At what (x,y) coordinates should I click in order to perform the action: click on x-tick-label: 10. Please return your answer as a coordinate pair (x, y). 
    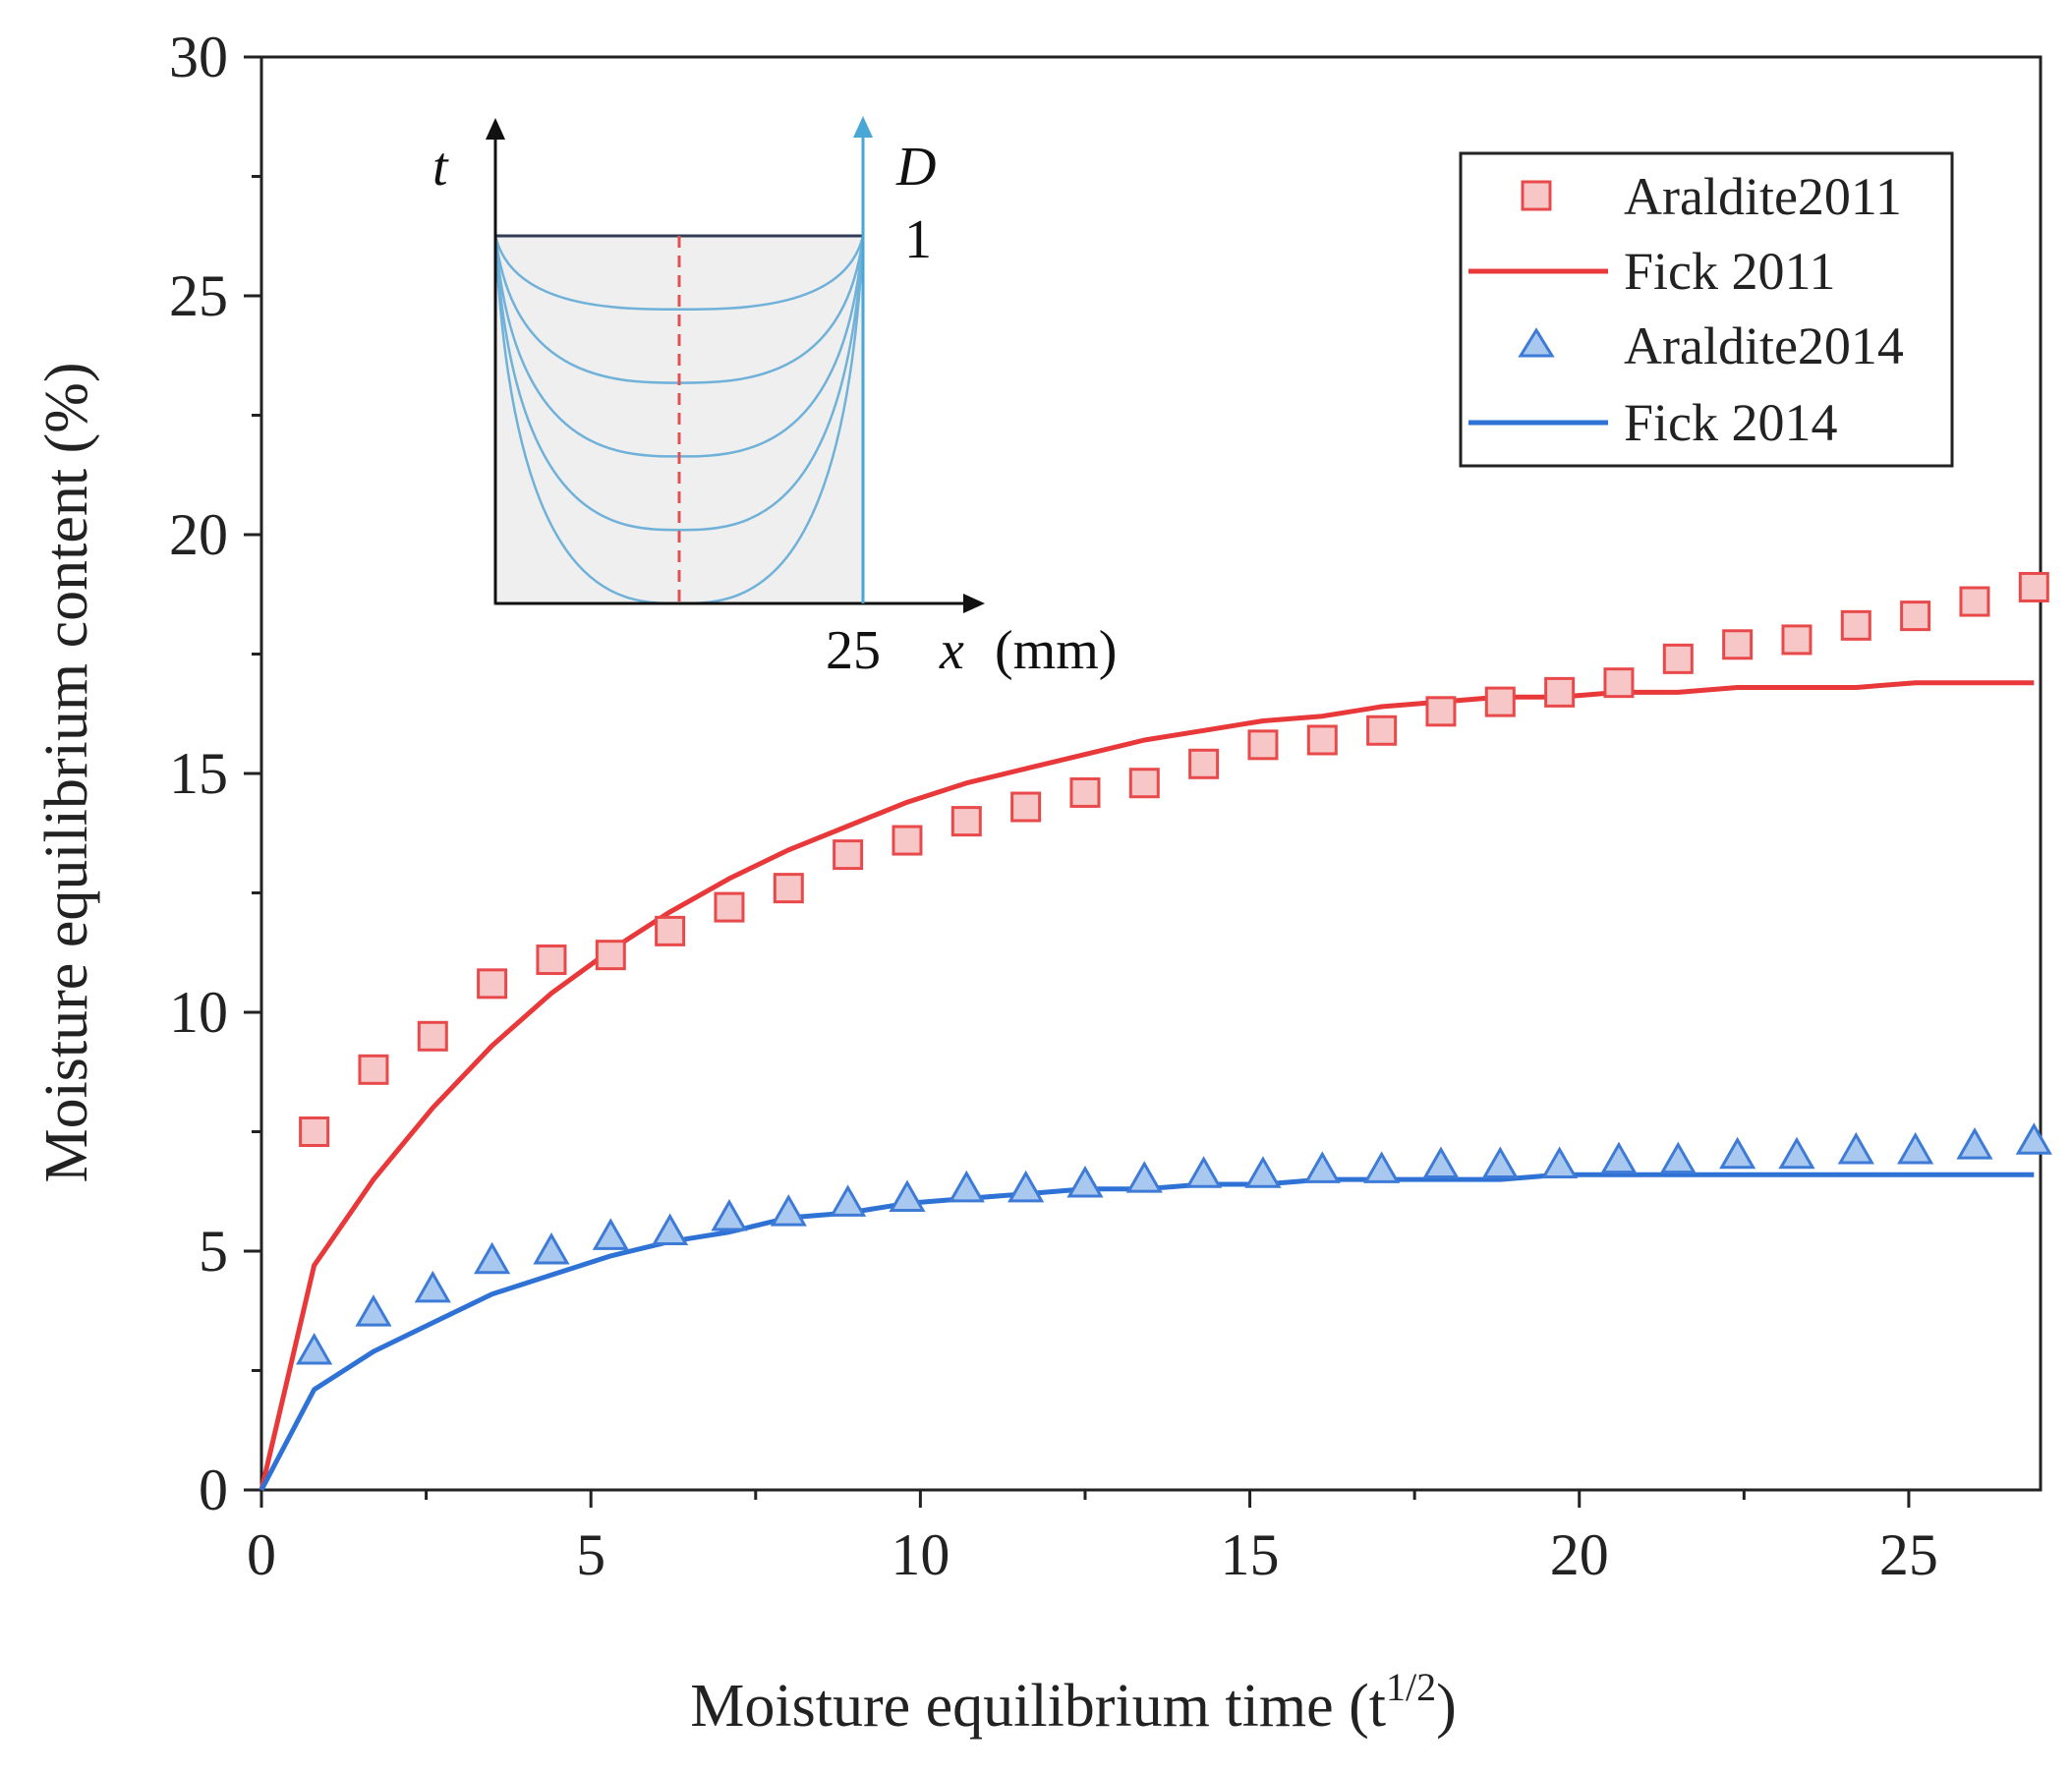
    Looking at the image, I should click on (921, 1554).